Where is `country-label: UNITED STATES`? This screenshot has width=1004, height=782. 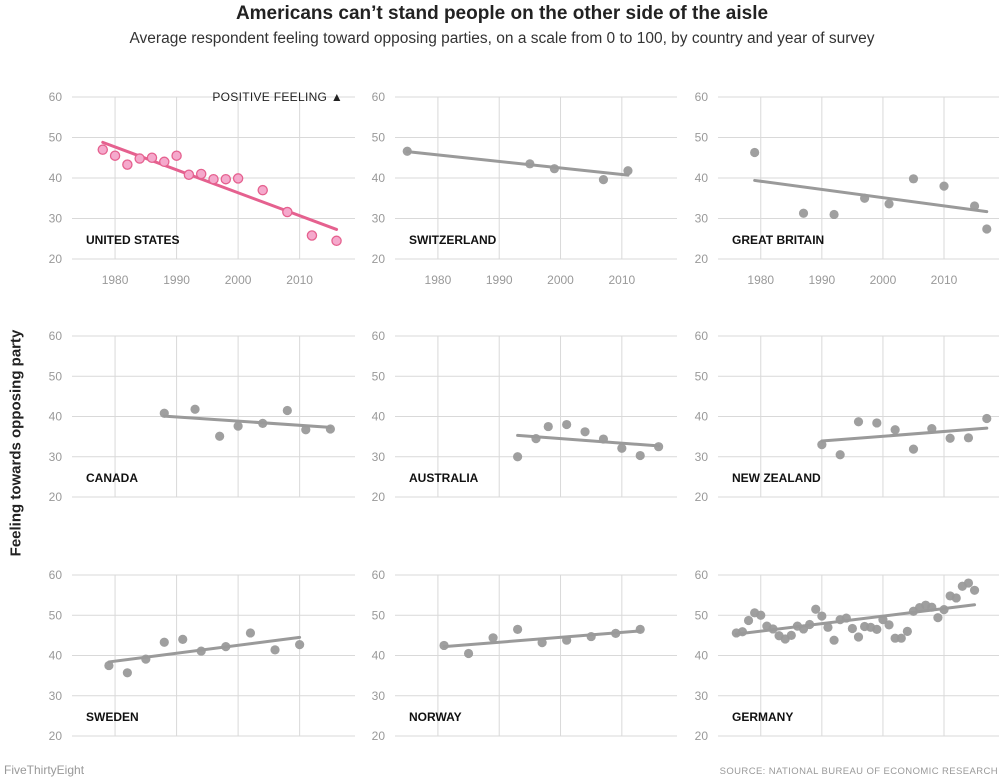 country-label: UNITED STATES is located at coordinates (133, 240).